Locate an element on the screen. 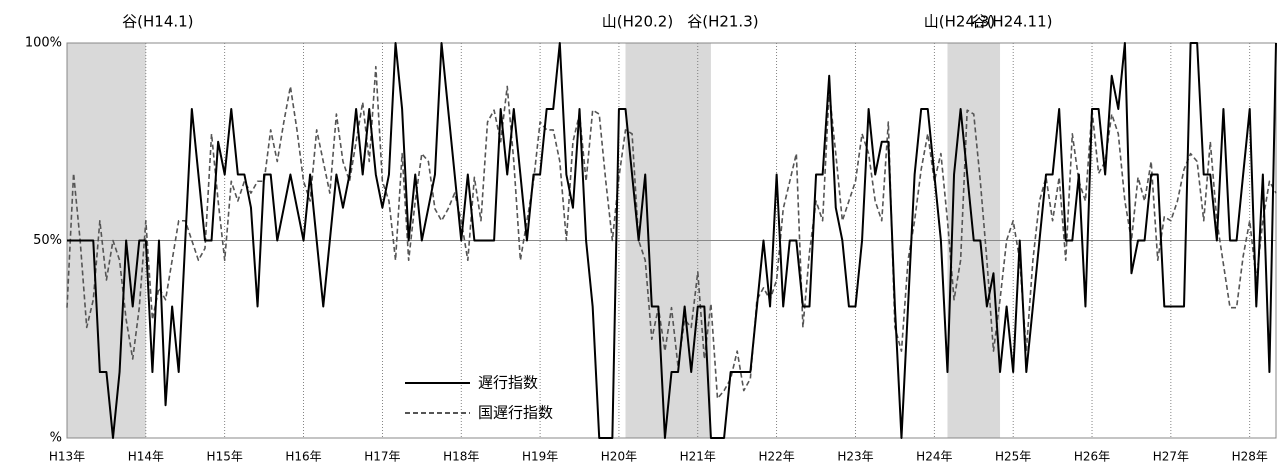 The height and width of the screenshot is (469, 1283). x-tick-label: H20年 is located at coordinates (619, 457).